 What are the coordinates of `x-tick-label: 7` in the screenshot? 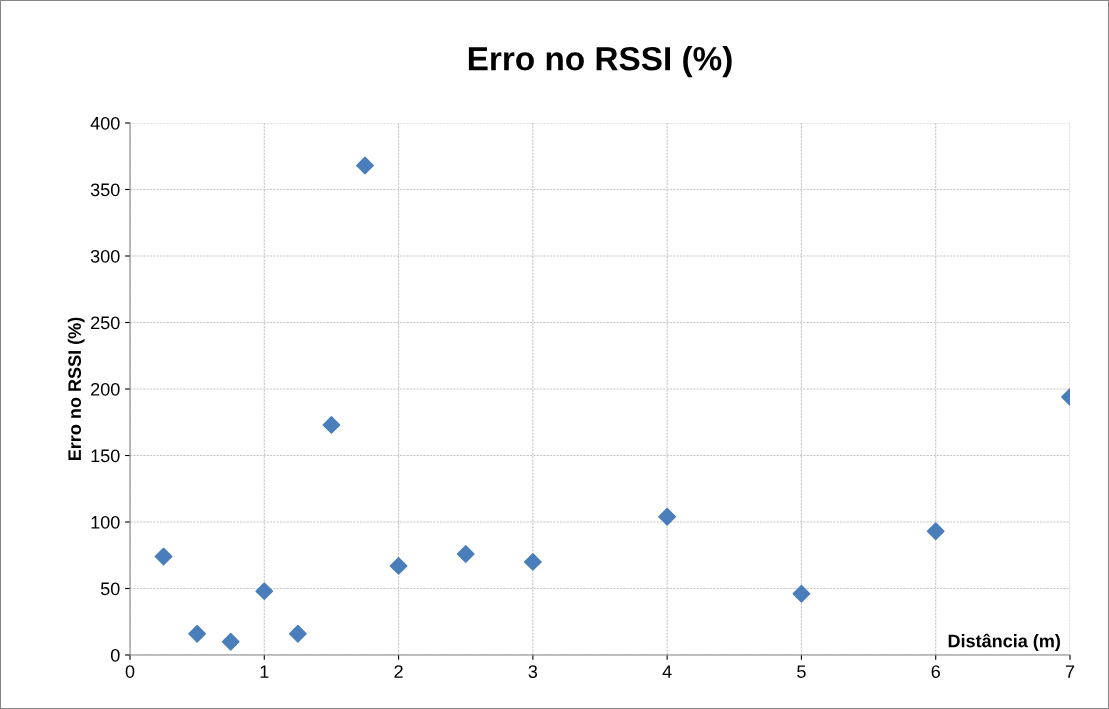 It's located at (1070, 671).